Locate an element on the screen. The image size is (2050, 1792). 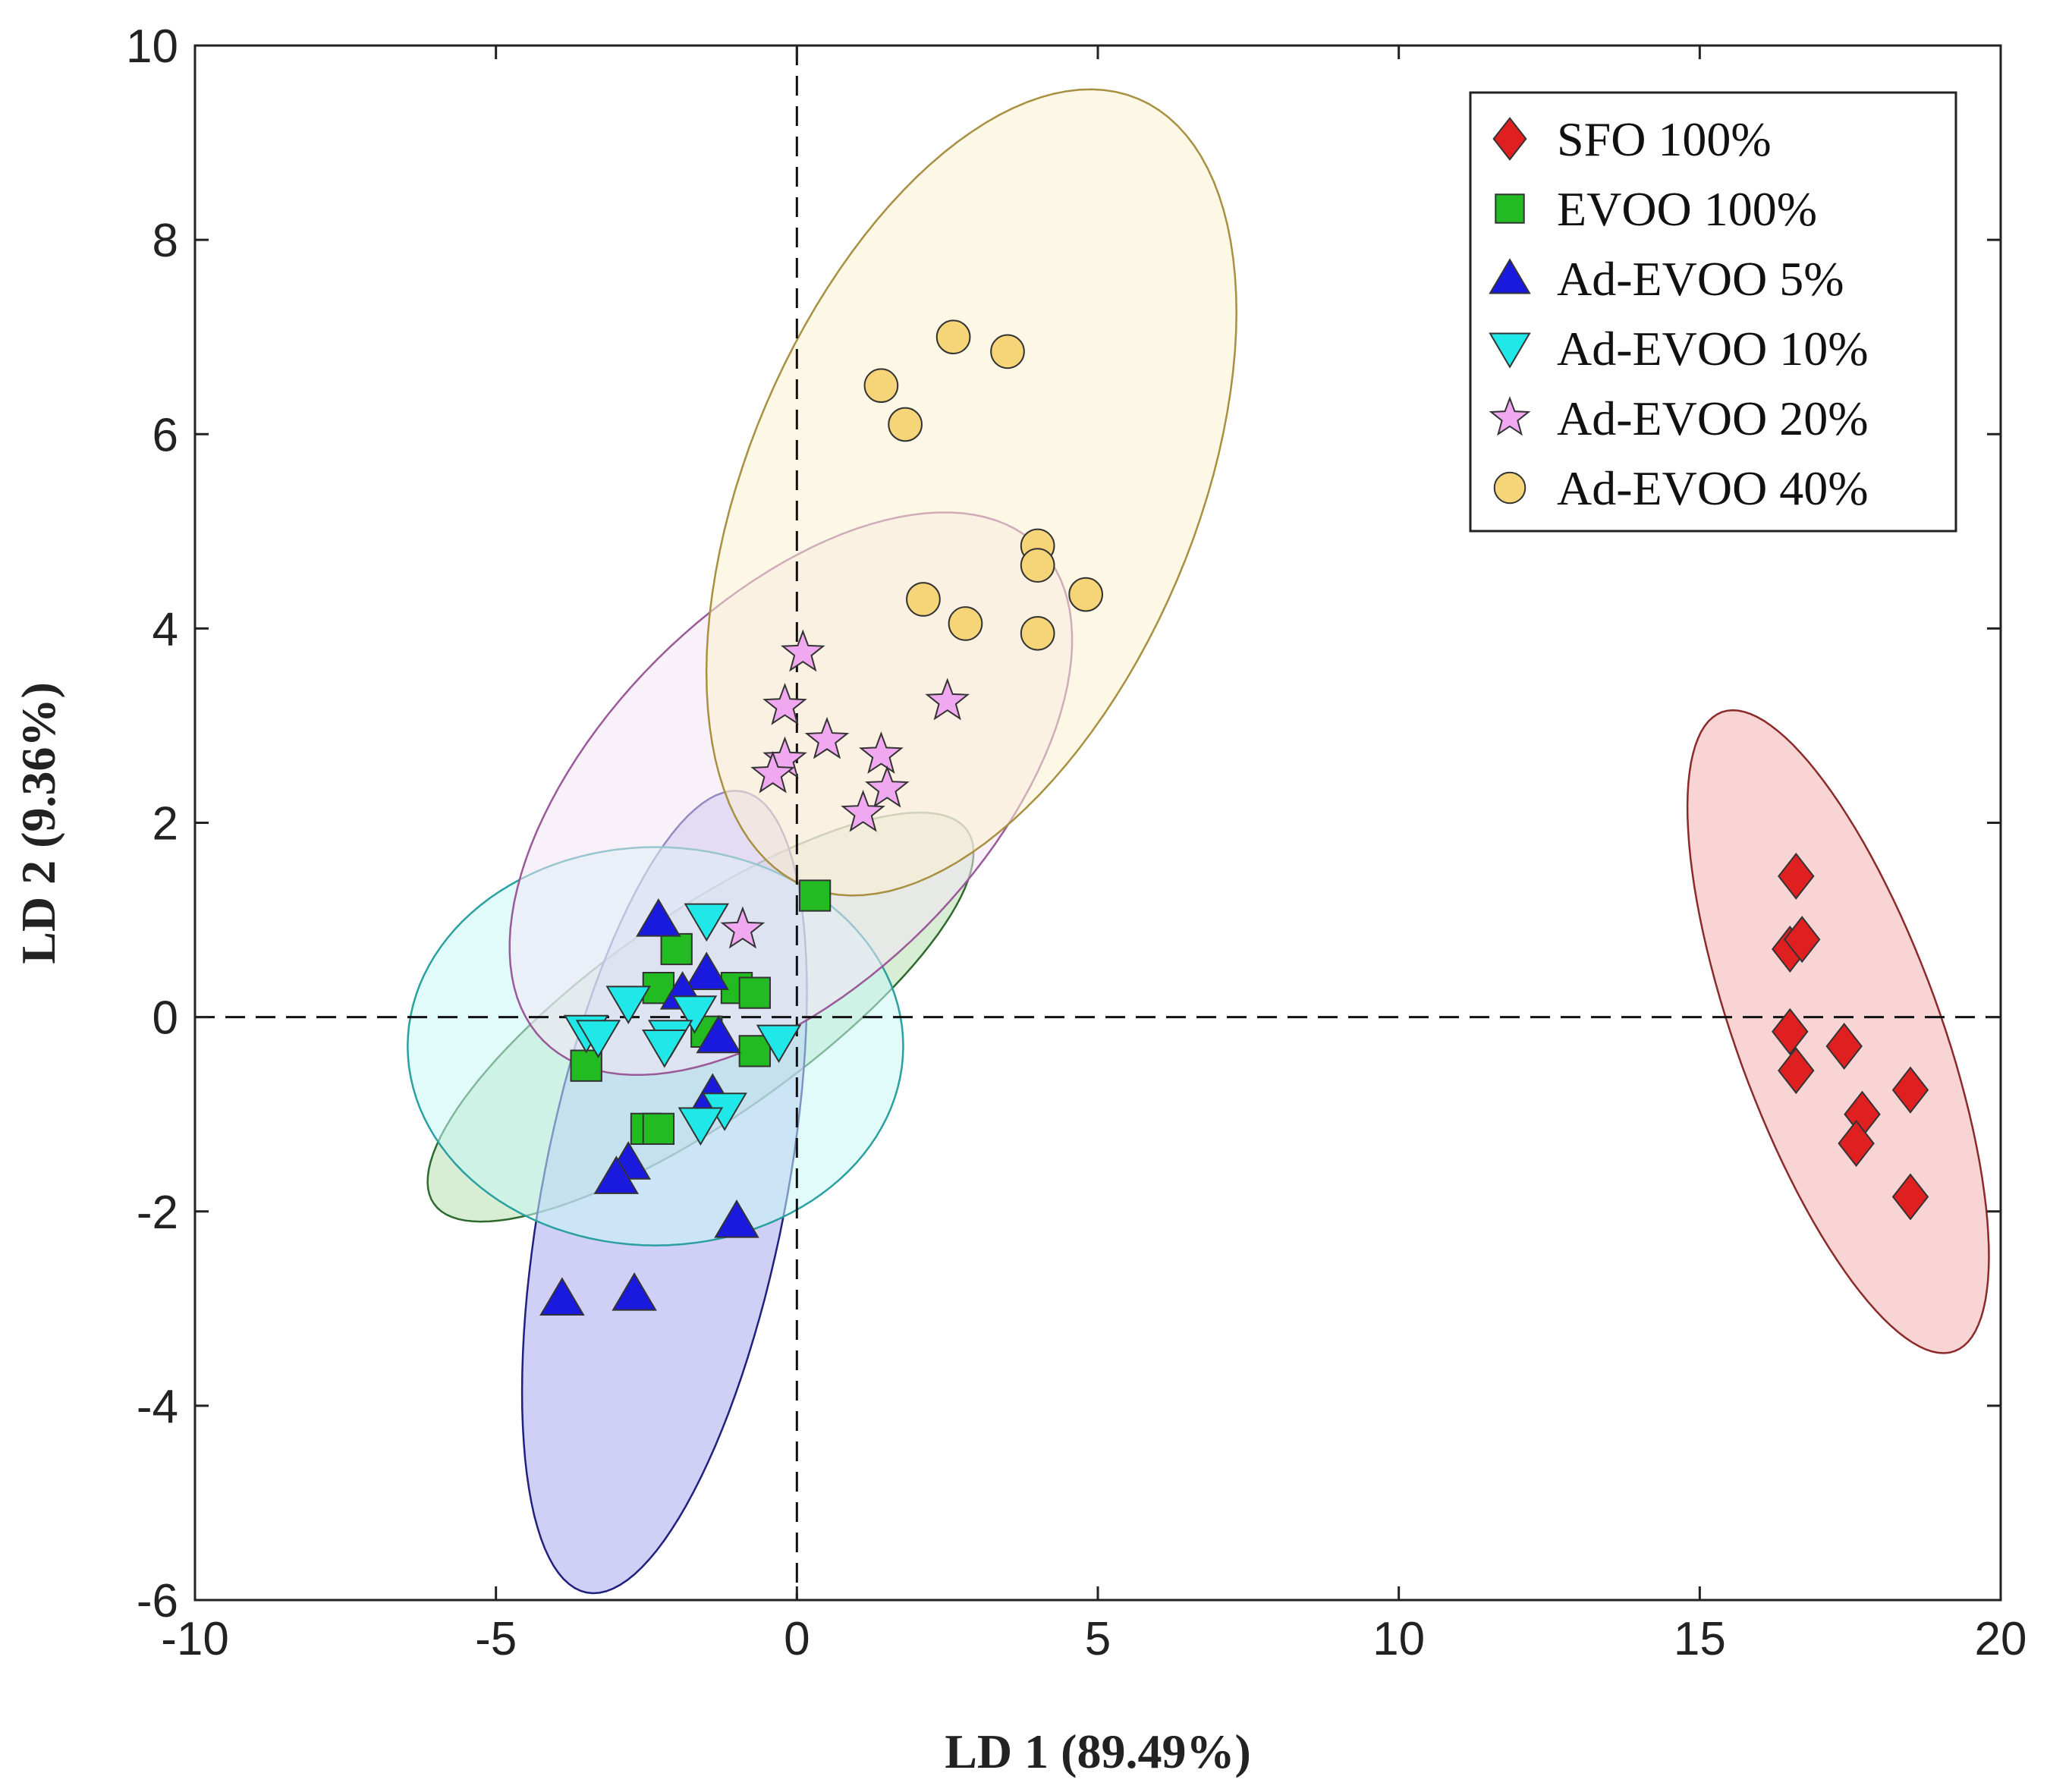
y-tick-label: 2 is located at coordinates (165, 824).